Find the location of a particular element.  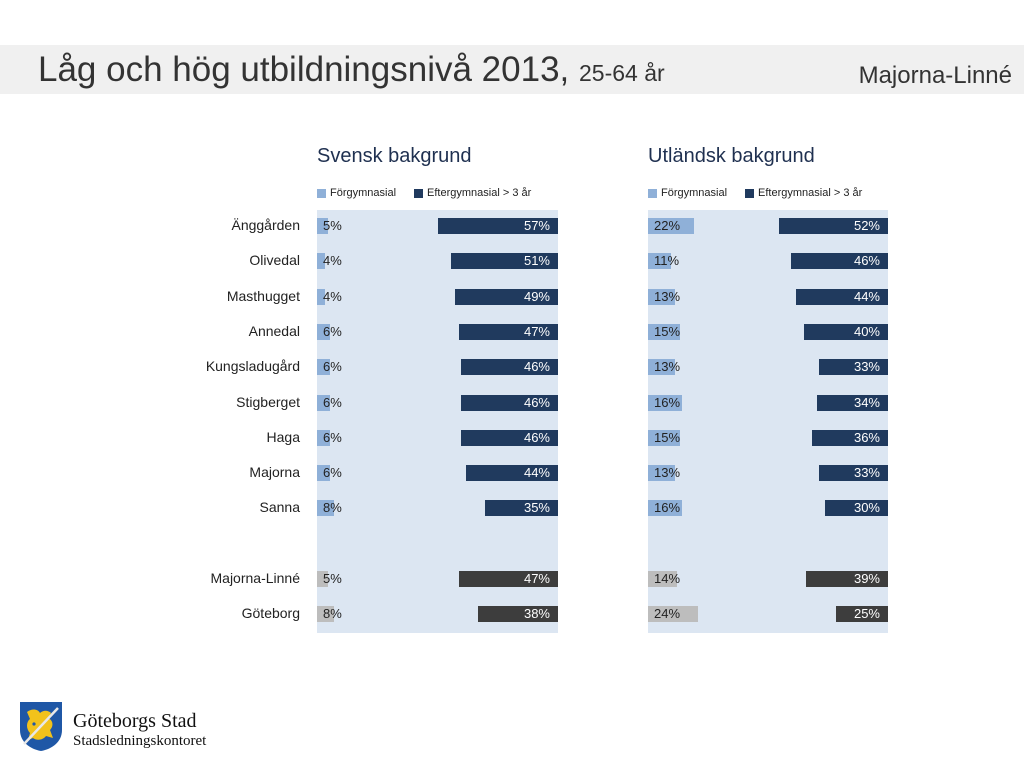

goteborg-crest-icon is located at coordinates (41, 726).